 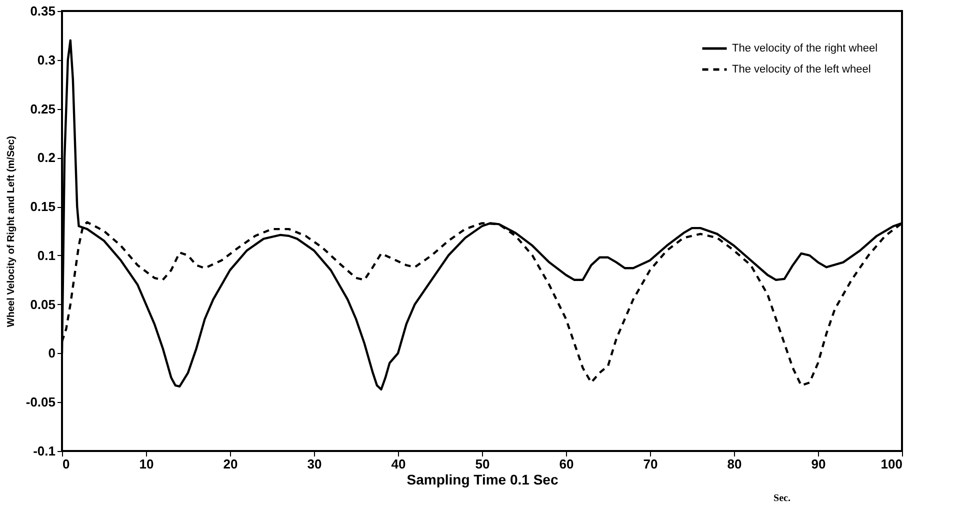 I want to click on x-tick-label: 60, so click(x=566, y=464).